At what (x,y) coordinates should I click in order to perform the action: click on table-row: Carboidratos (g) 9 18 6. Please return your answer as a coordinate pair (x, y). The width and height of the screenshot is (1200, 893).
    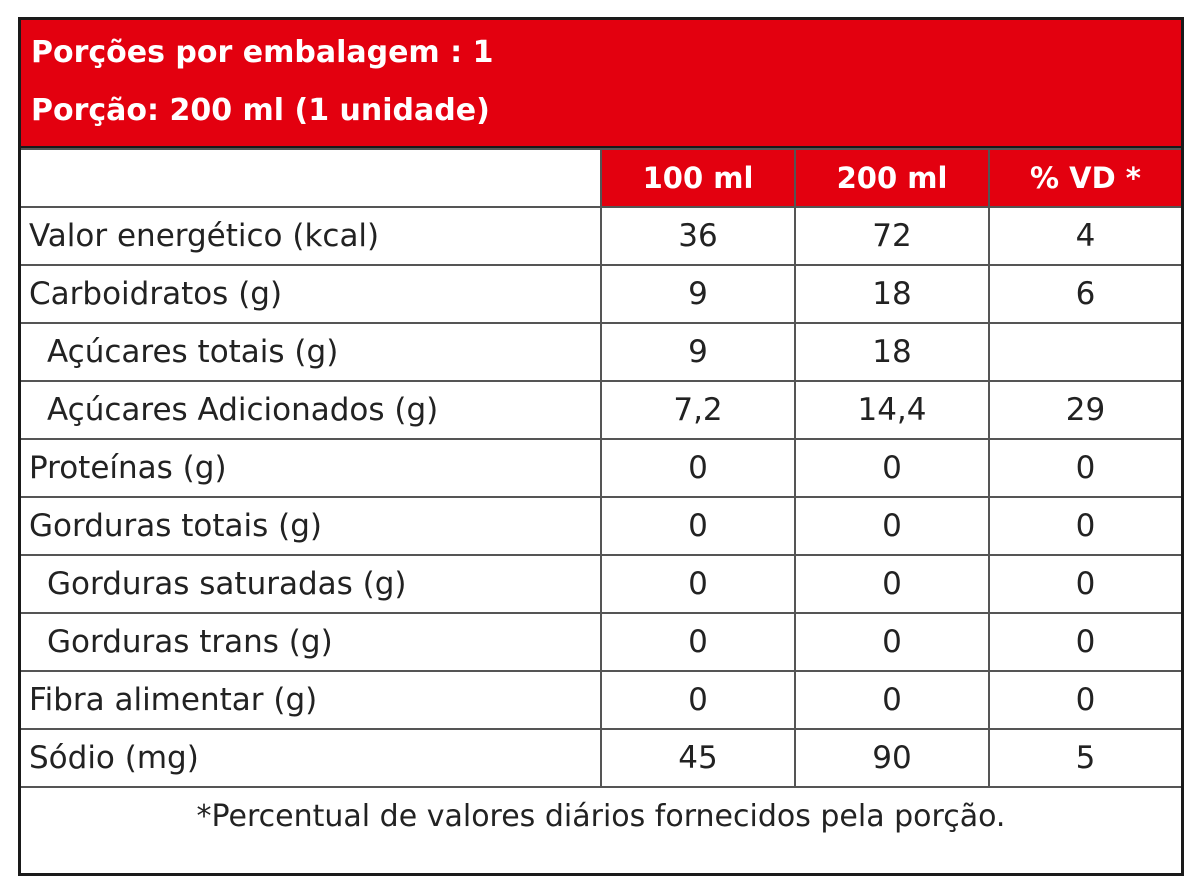
    Looking at the image, I should click on (601, 294).